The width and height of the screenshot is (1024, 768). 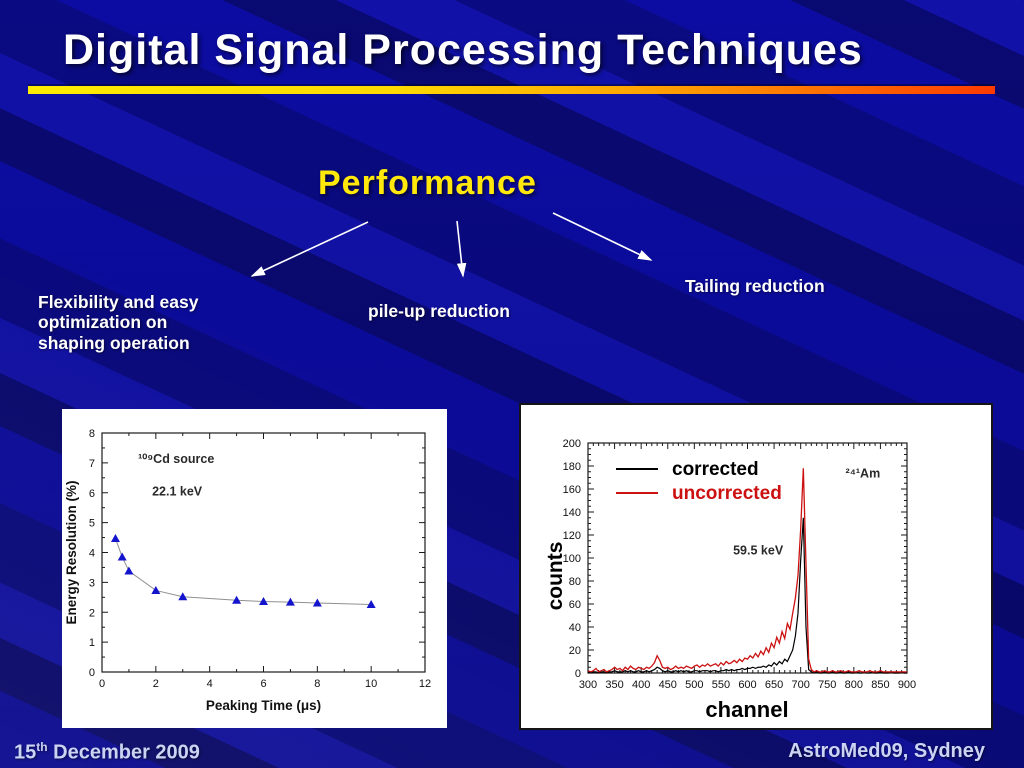 What do you see at coordinates (176, 459) in the screenshot?
I see `chart-annotation: ¹⁰⁹Cd source` at bounding box center [176, 459].